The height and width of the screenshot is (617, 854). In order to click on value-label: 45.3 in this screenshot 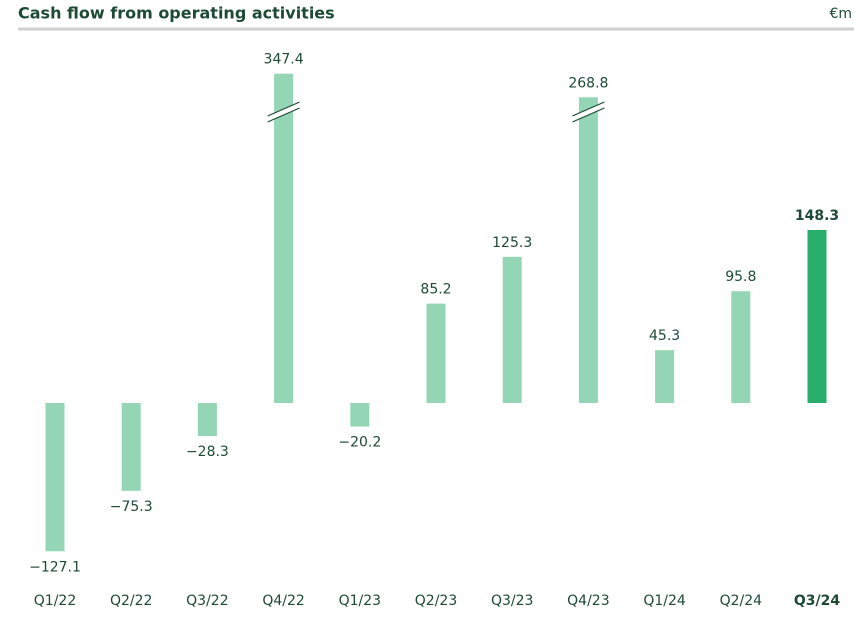, I will do `click(664, 336)`.